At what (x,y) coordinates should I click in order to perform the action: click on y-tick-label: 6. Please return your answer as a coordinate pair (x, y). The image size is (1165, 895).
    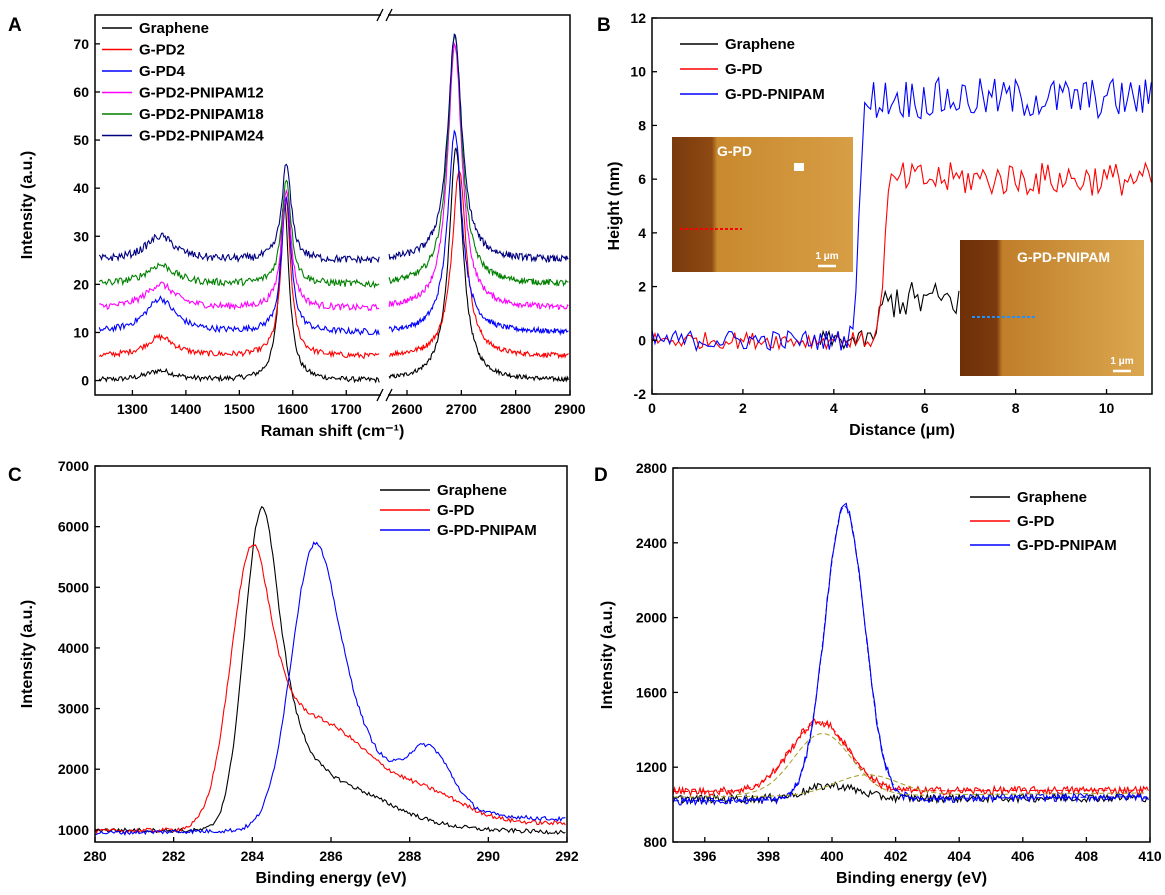
    Looking at the image, I should click on (642, 179).